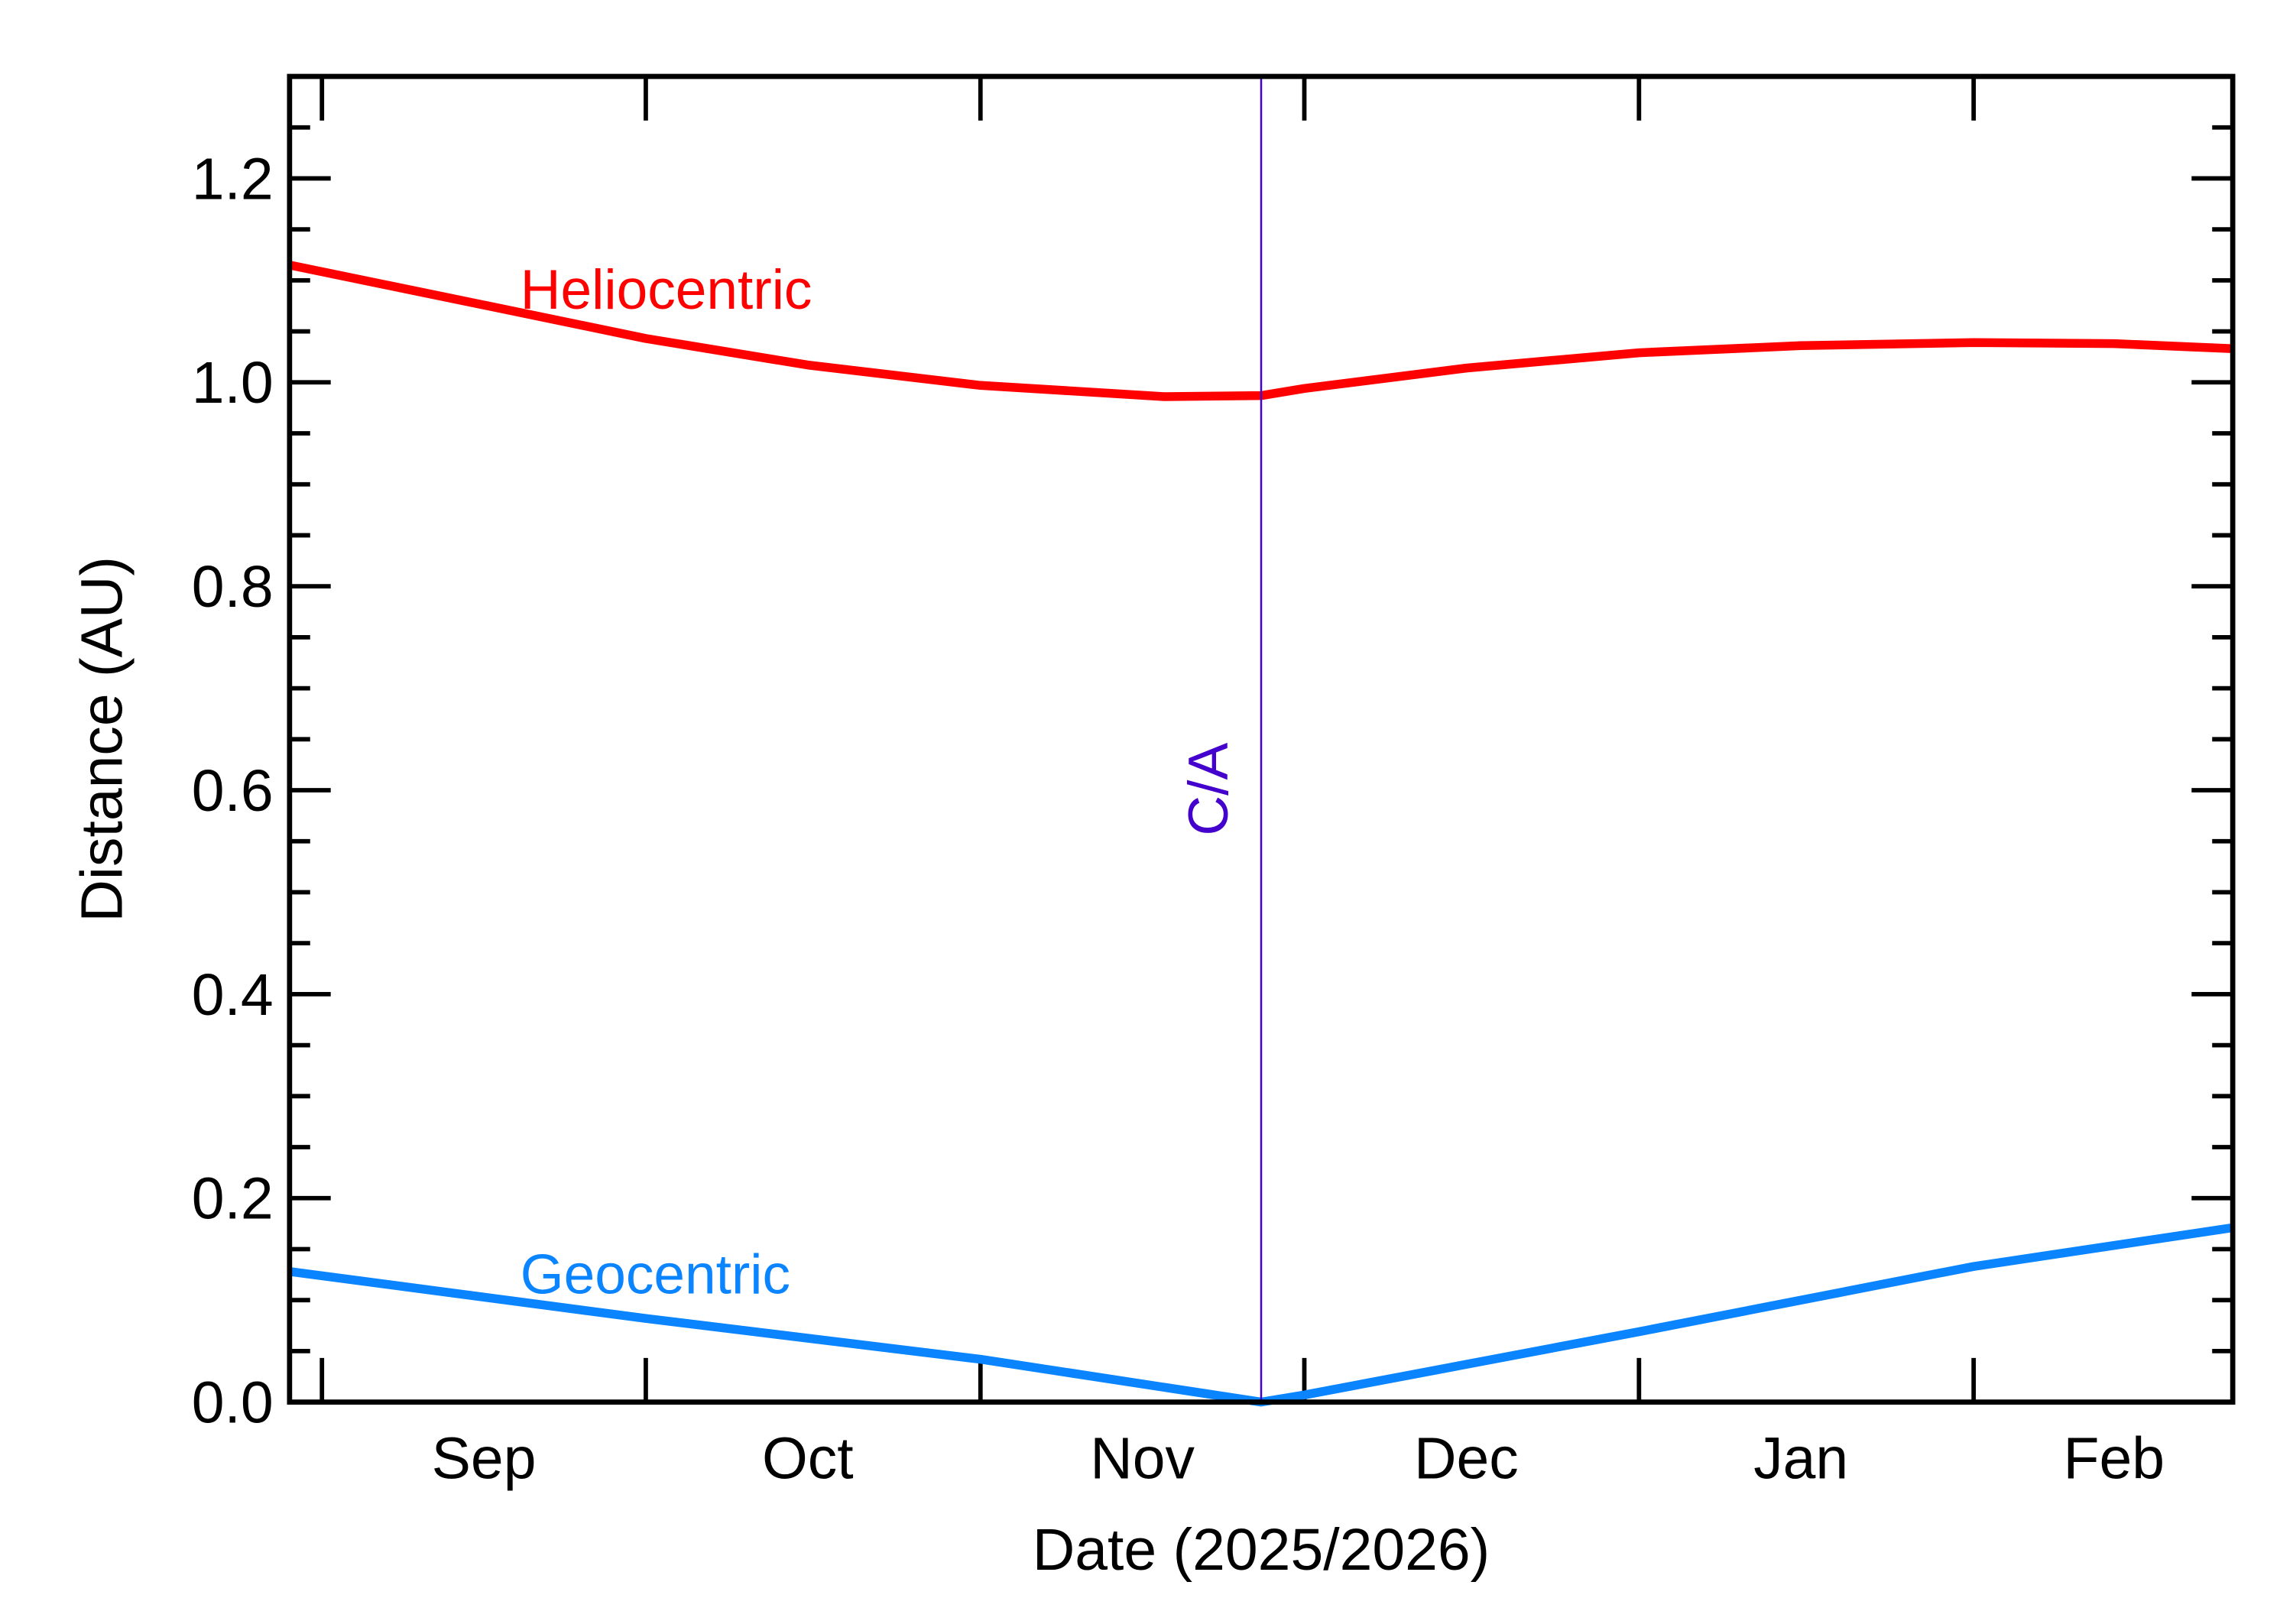 The height and width of the screenshot is (1624, 2293). Describe the element at coordinates (808, 1459) in the screenshot. I see `x-tick-label: Oct` at that location.